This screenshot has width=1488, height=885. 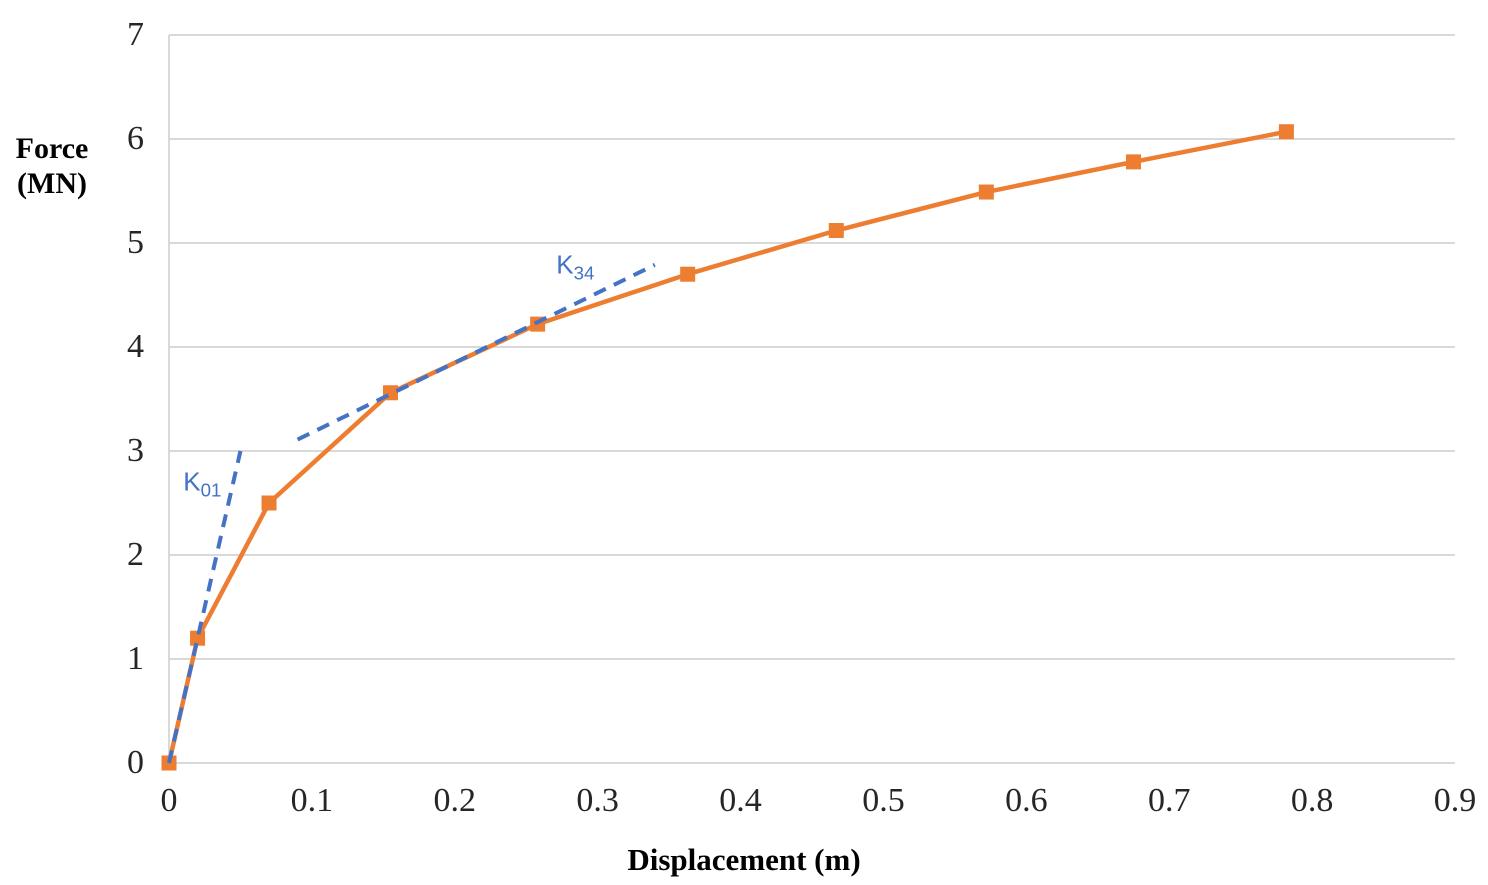 What do you see at coordinates (1169, 800) in the screenshot?
I see `x-tick-label: 0.7` at bounding box center [1169, 800].